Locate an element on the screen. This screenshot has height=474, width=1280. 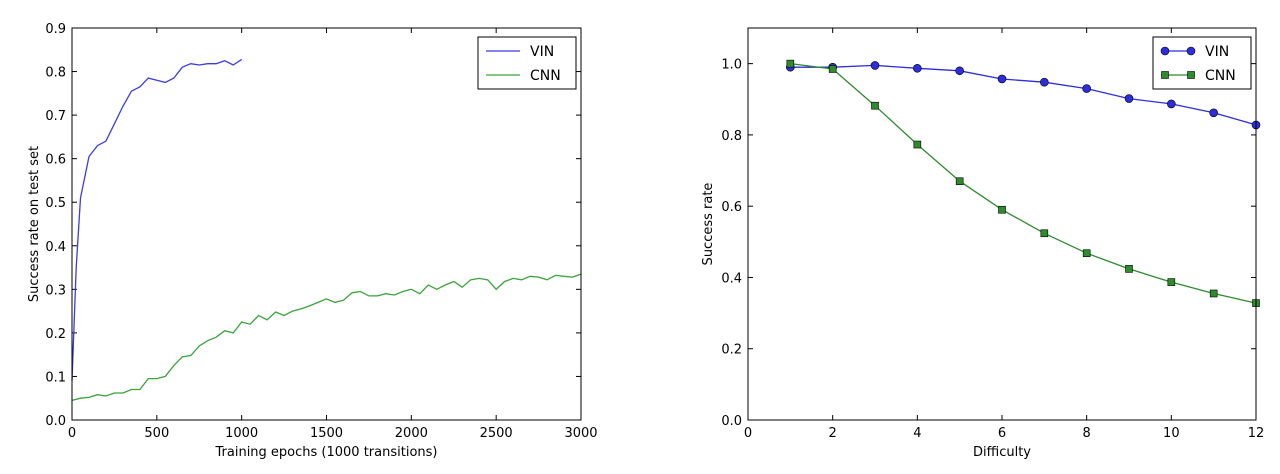
y-tick-label: 0.5 is located at coordinates (55, 203).